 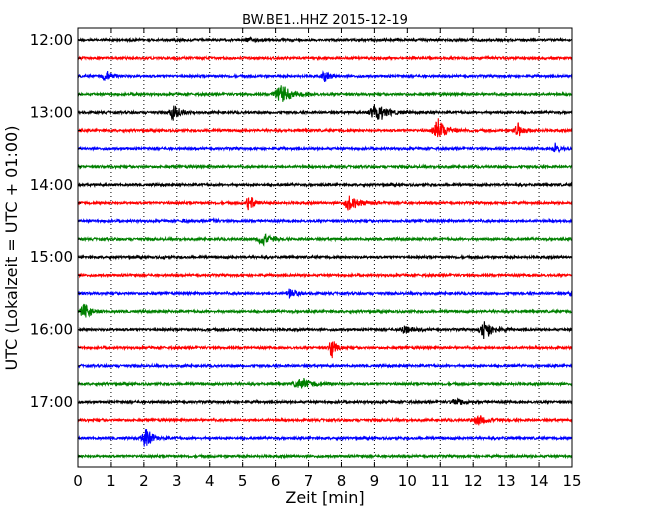 What do you see at coordinates (51, 330) in the screenshot?
I see `y-tick-label: 16:00` at bounding box center [51, 330].